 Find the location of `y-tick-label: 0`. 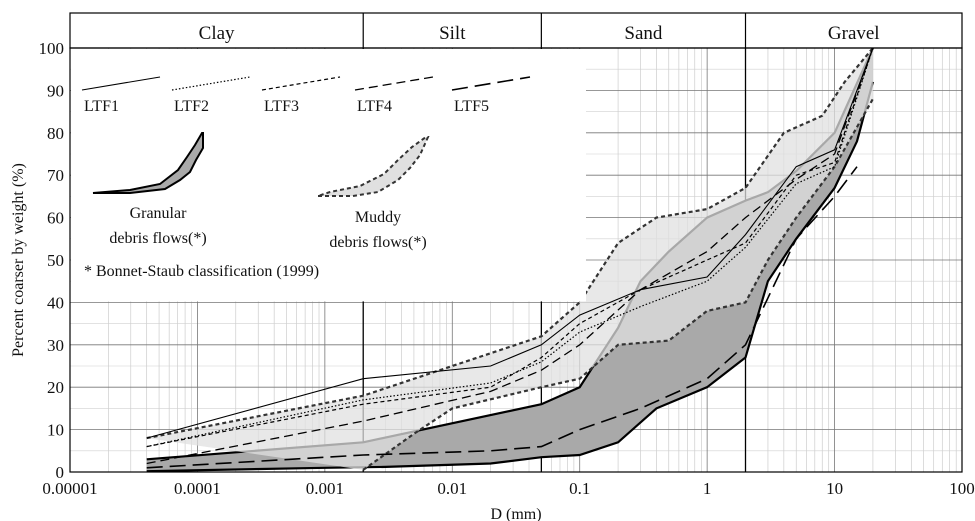

y-tick-label: 0 is located at coordinates (60, 472).